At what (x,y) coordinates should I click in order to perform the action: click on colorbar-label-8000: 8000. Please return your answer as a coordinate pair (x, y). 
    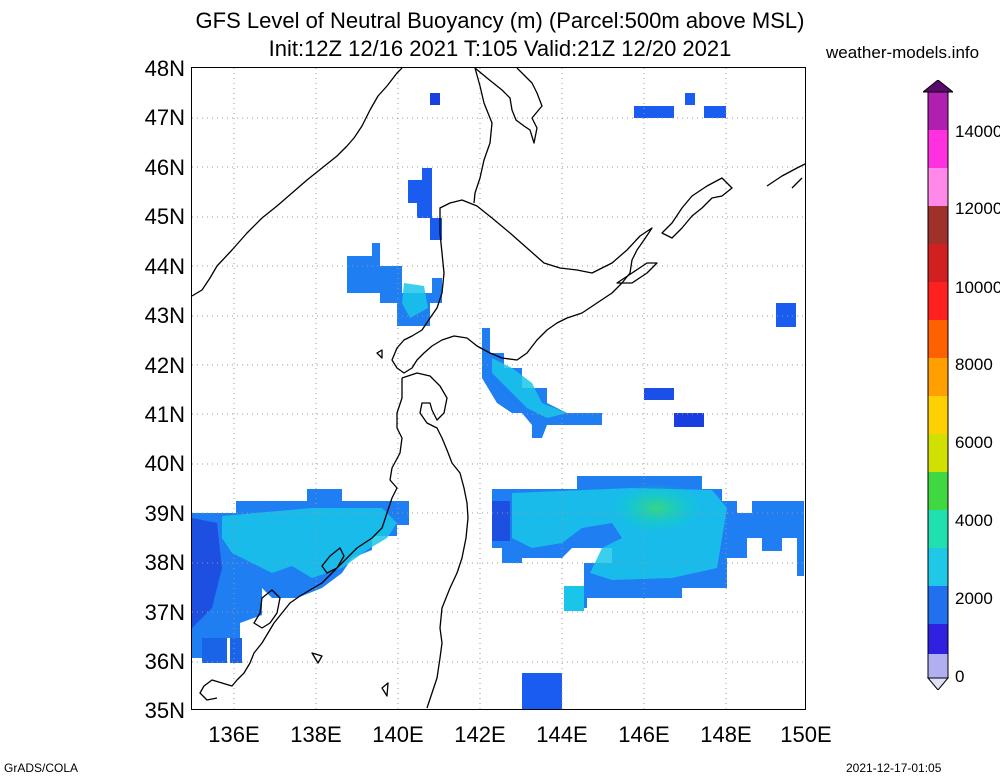
    Looking at the image, I should click on (974, 364).